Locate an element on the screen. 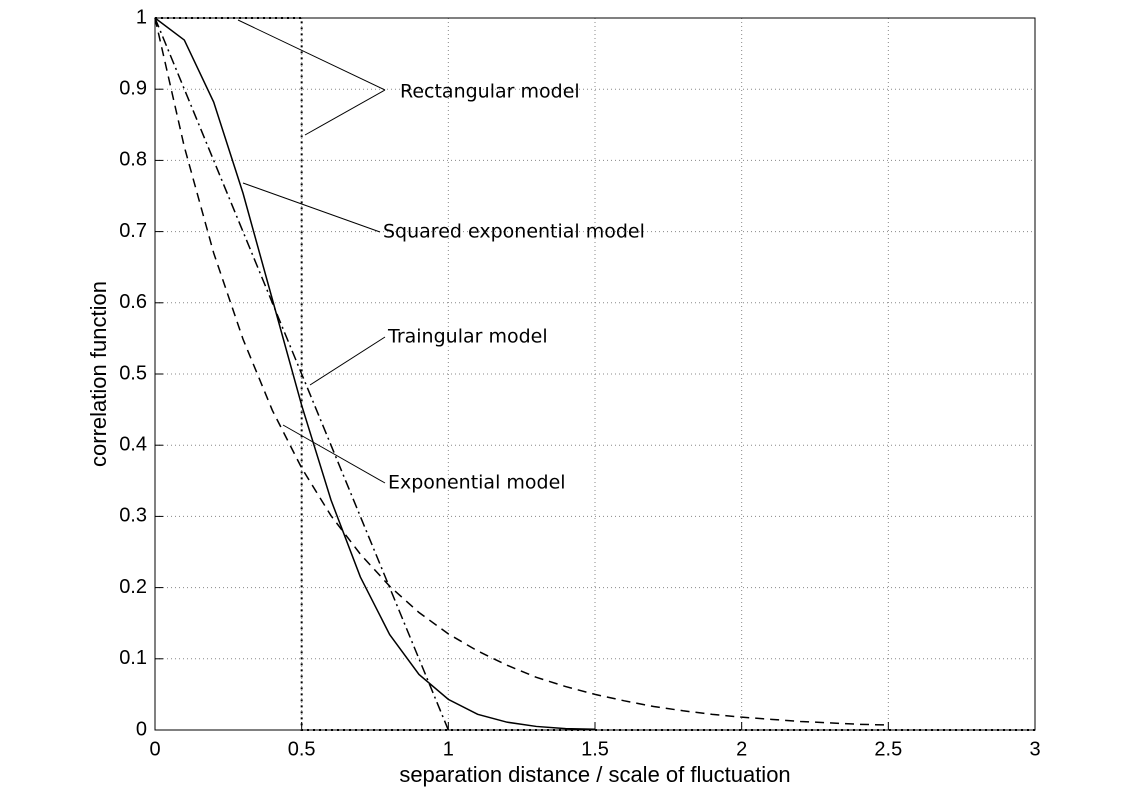 The width and height of the screenshot is (1143, 799). legend-label: Exponential model is located at coordinates (477, 483).